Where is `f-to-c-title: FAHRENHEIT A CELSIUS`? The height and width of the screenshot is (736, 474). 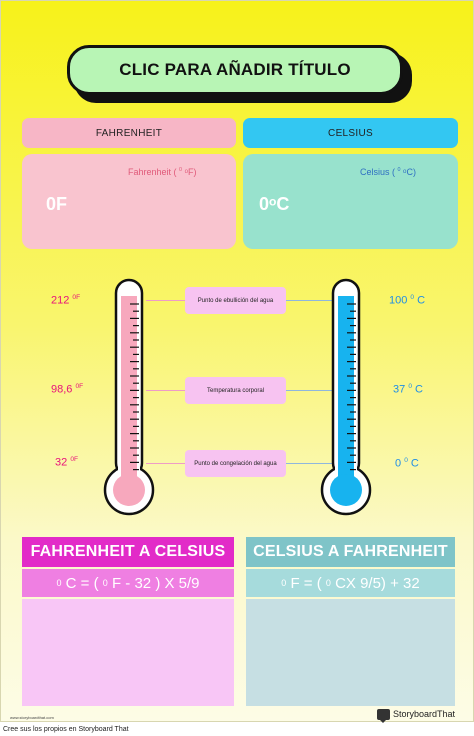
f-to-c-title: FAHRENHEIT A CELSIUS is located at coordinates (128, 552).